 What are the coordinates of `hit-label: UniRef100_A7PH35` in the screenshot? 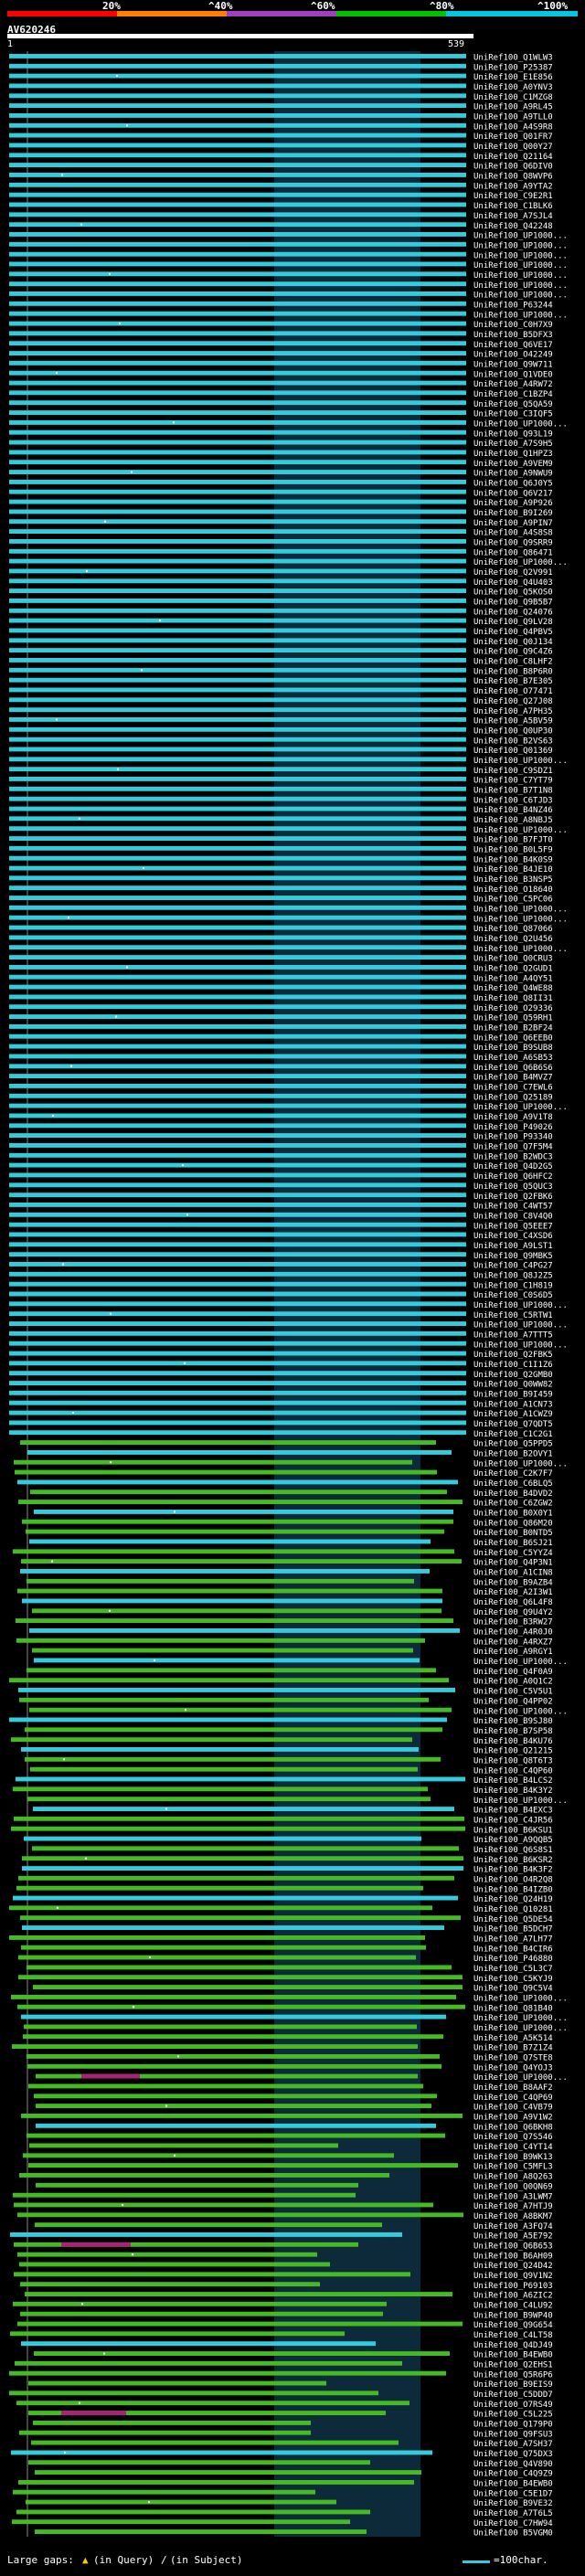 It's located at (513, 711).